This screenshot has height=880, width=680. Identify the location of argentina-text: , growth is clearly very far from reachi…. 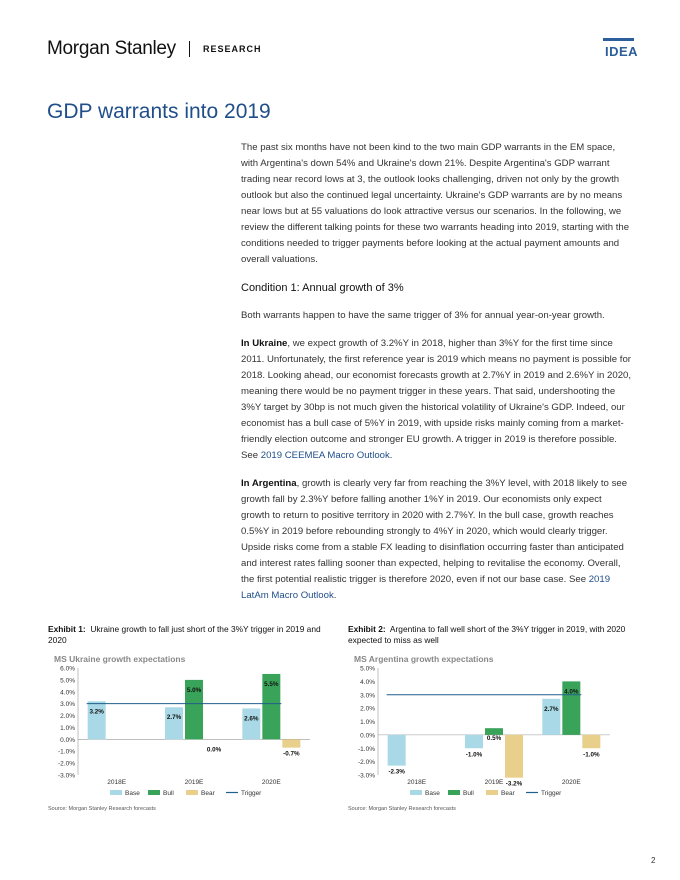
(434, 531).